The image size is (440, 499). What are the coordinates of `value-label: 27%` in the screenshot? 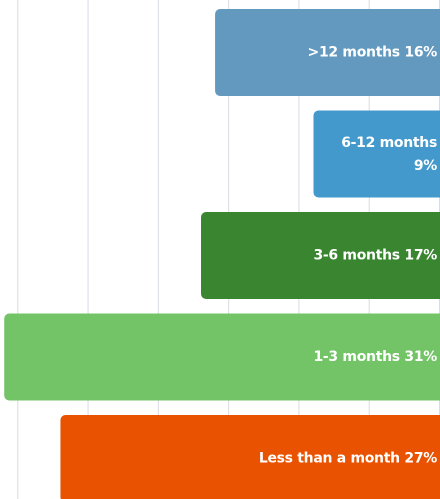 It's located at (420, 459).